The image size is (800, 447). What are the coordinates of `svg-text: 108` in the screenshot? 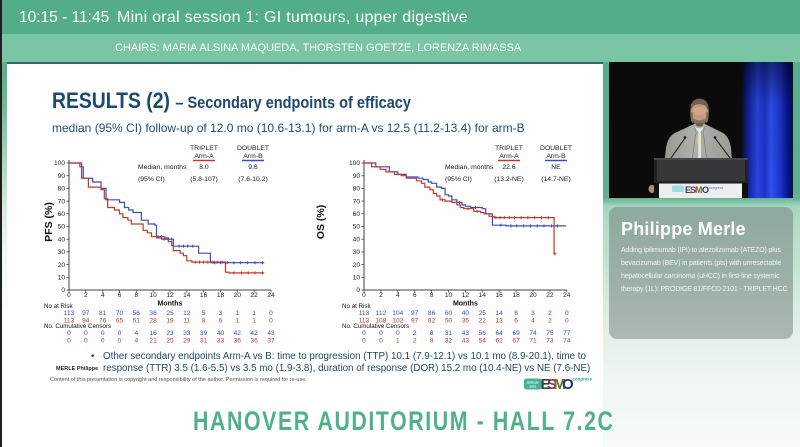 It's located at (380, 321).